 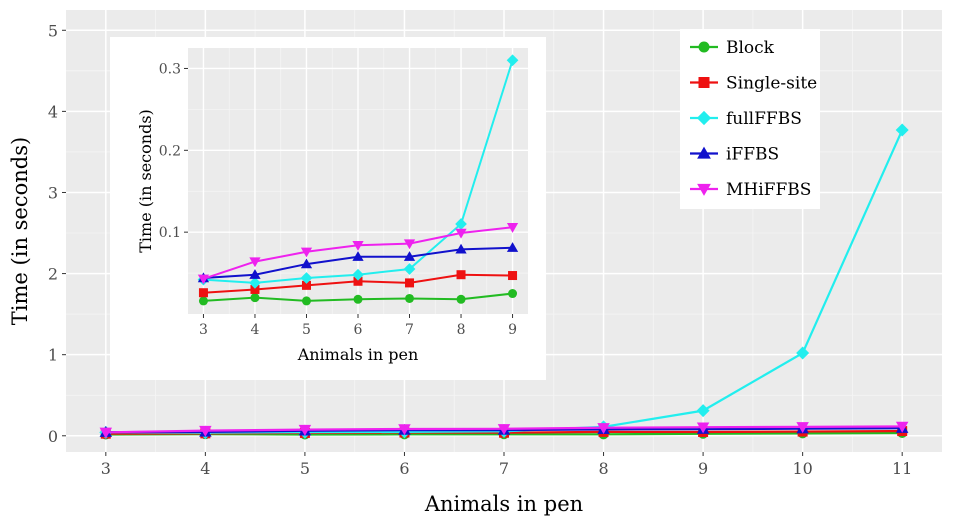 I want to click on inset-x-tick-label: 7, so click(x=409, y=330).